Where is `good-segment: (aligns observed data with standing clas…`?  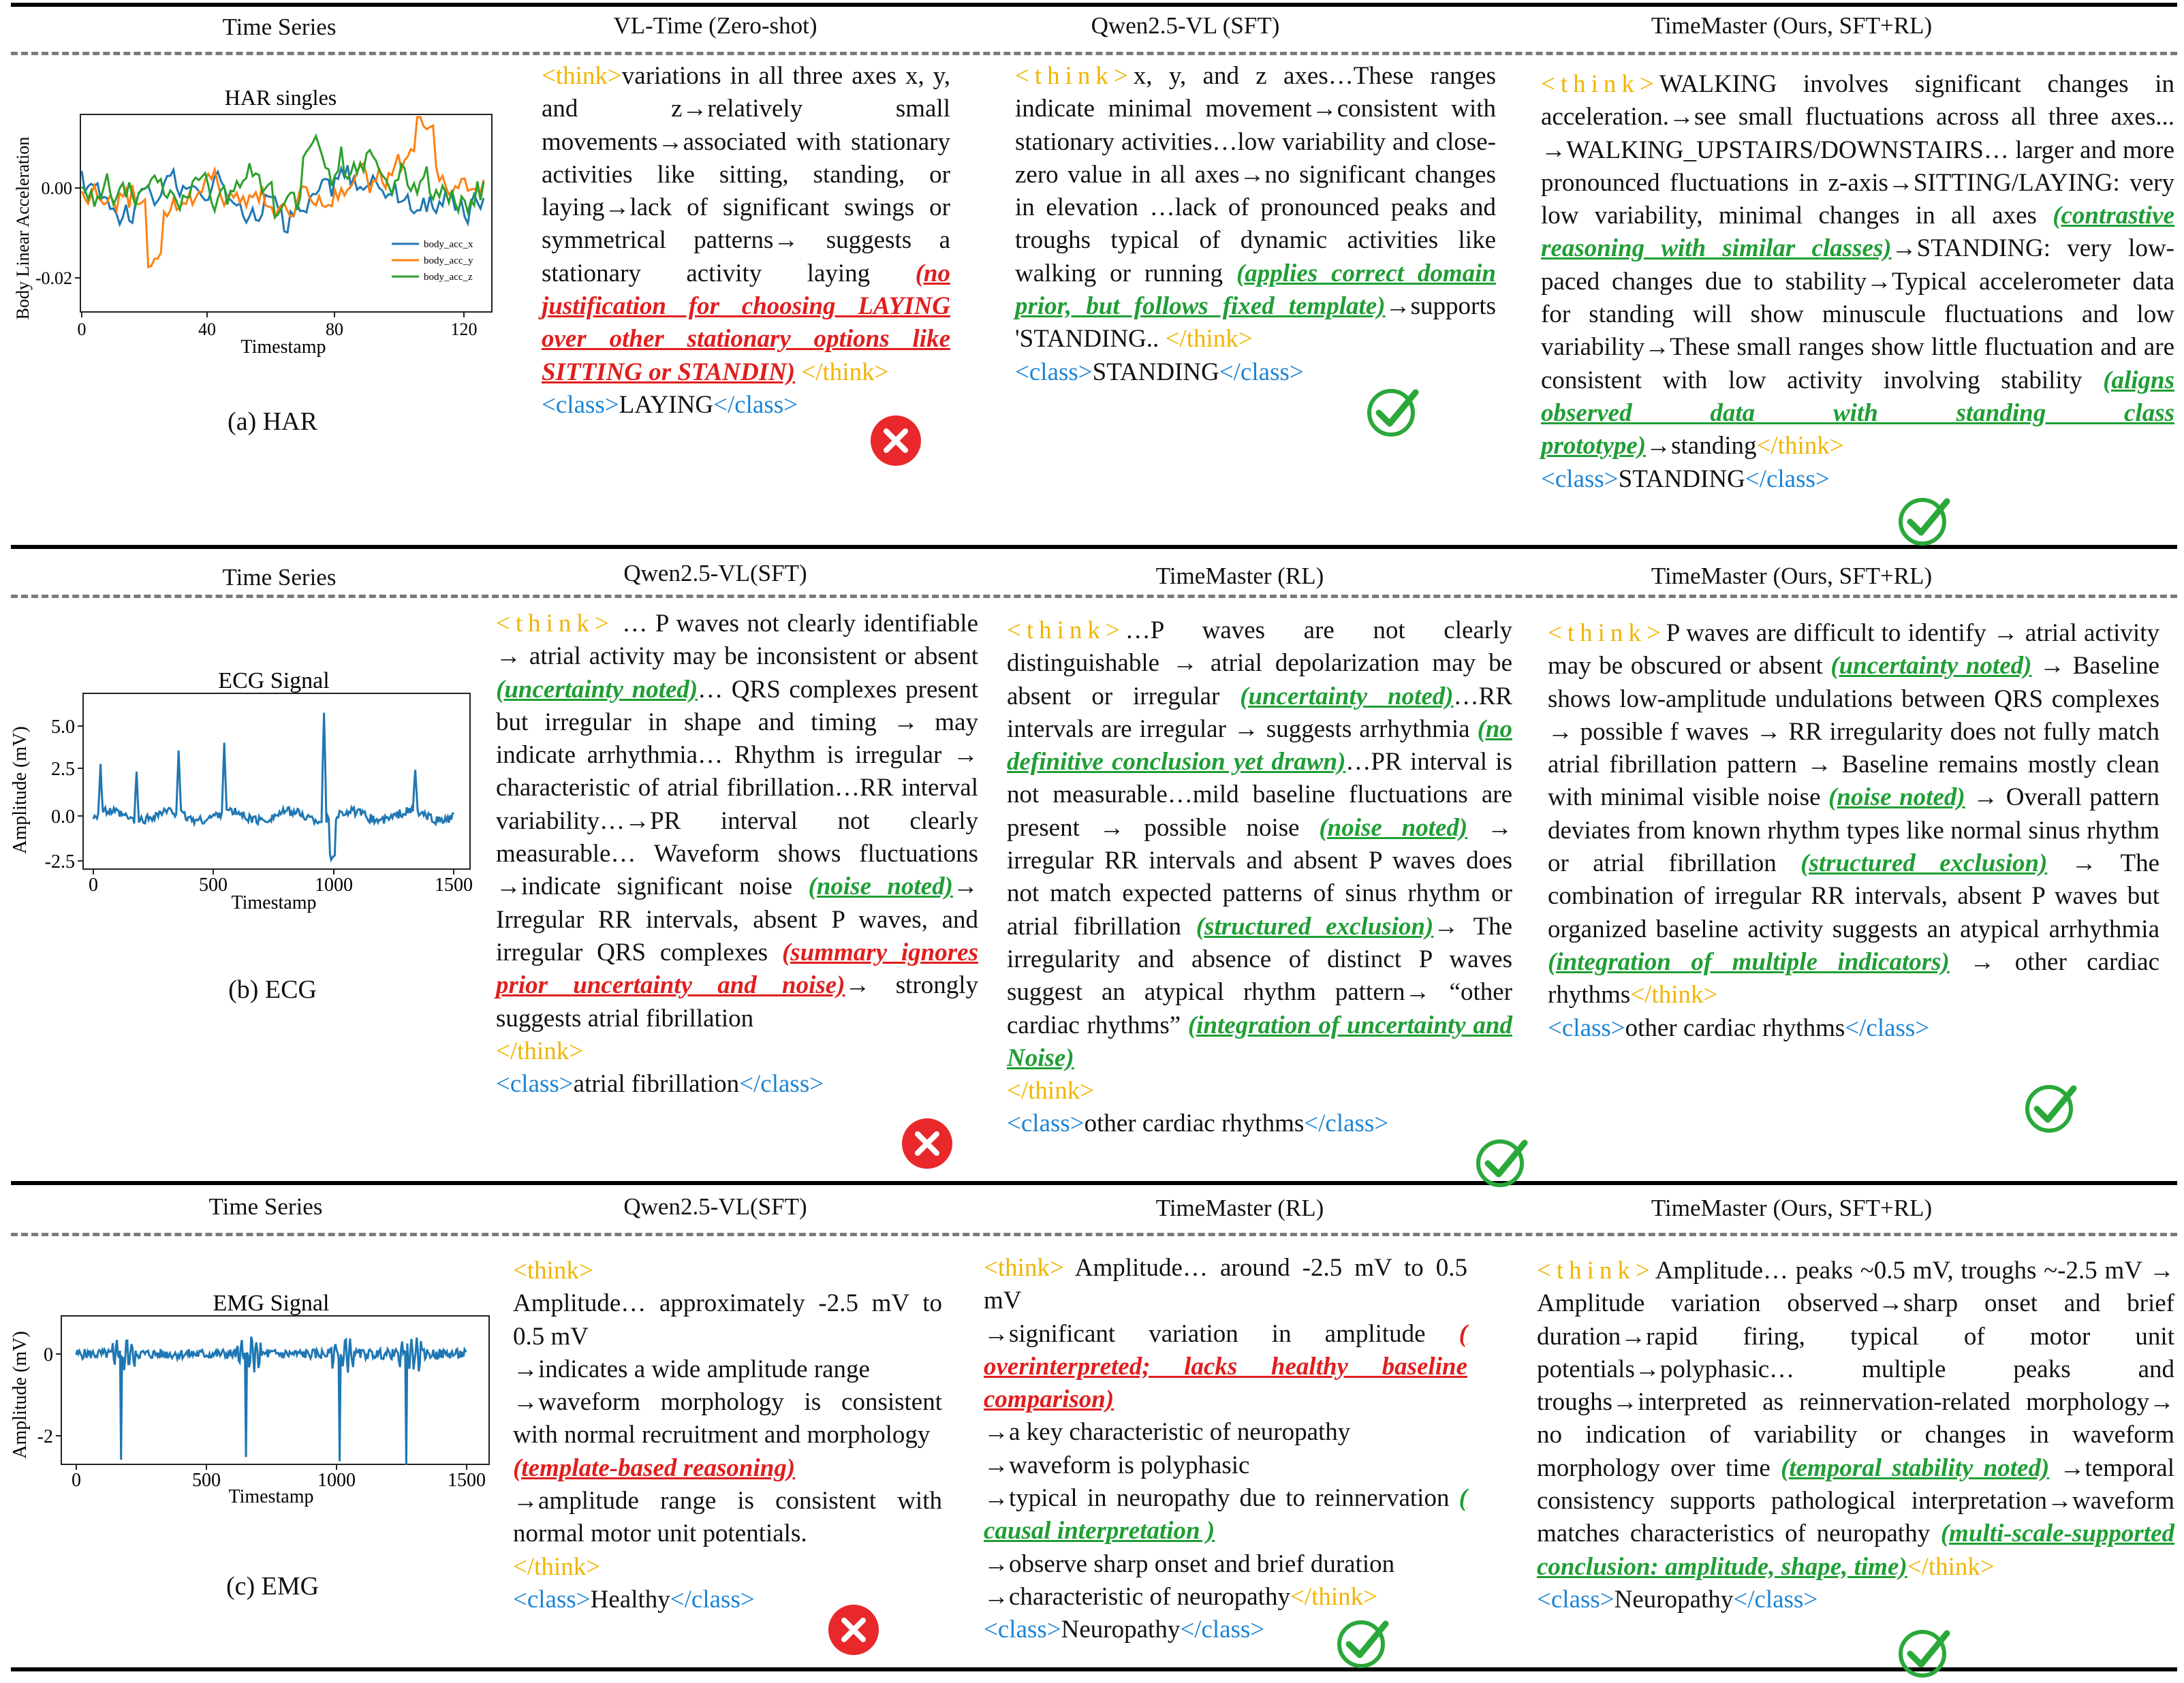 good-segment: (aligns observed data with standing clas… is located at coordinates (1857, 413).